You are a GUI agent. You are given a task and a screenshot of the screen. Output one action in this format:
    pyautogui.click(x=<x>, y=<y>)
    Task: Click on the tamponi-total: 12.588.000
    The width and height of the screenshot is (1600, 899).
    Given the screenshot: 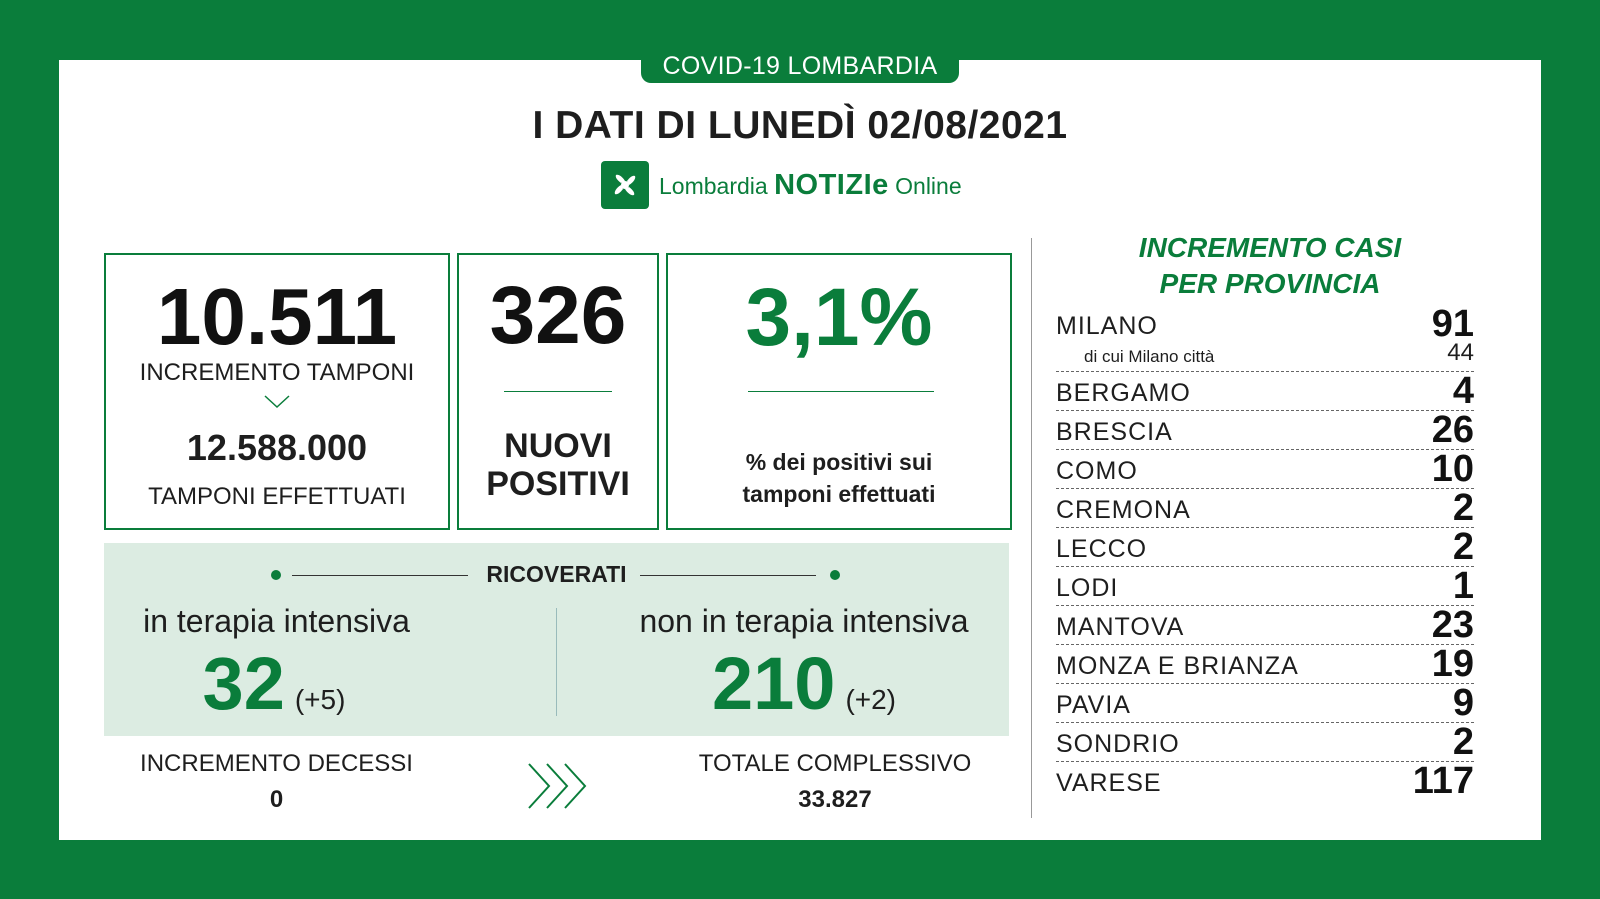 What is the action you would take?
    pyautogui.click(x=277, y=447)
    